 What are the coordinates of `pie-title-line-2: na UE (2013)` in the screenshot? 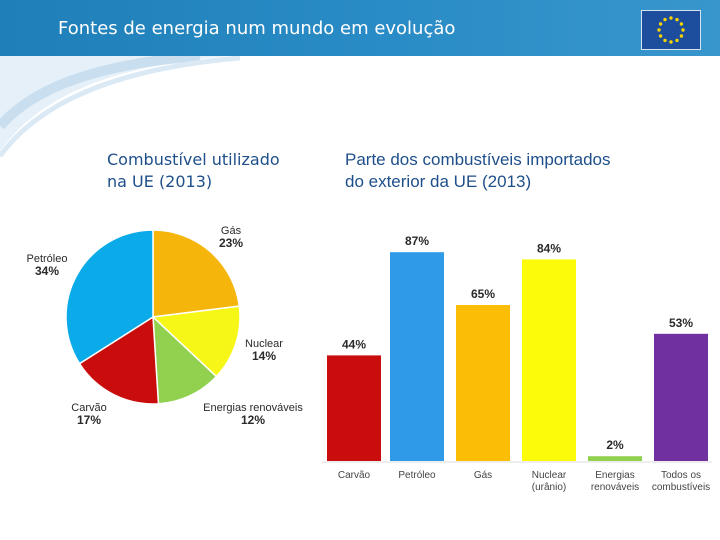 It's located at (160, 181).